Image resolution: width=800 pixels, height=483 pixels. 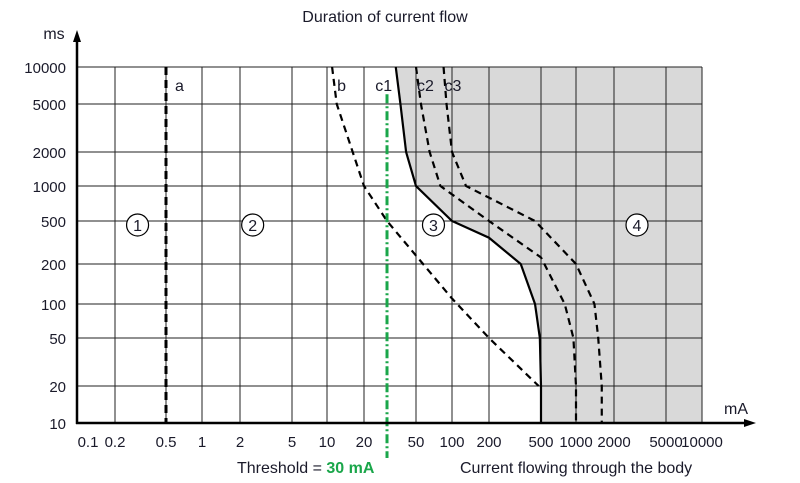 I want to click on x-tick-label: 20, so click(x=364, y=442).